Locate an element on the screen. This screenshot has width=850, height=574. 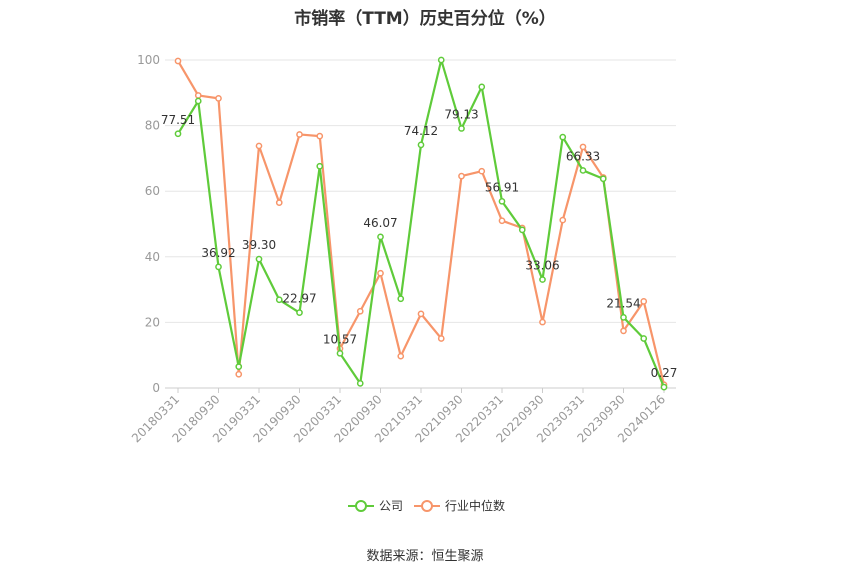
data-label: 33.06 is located at coordinates (542, 266).